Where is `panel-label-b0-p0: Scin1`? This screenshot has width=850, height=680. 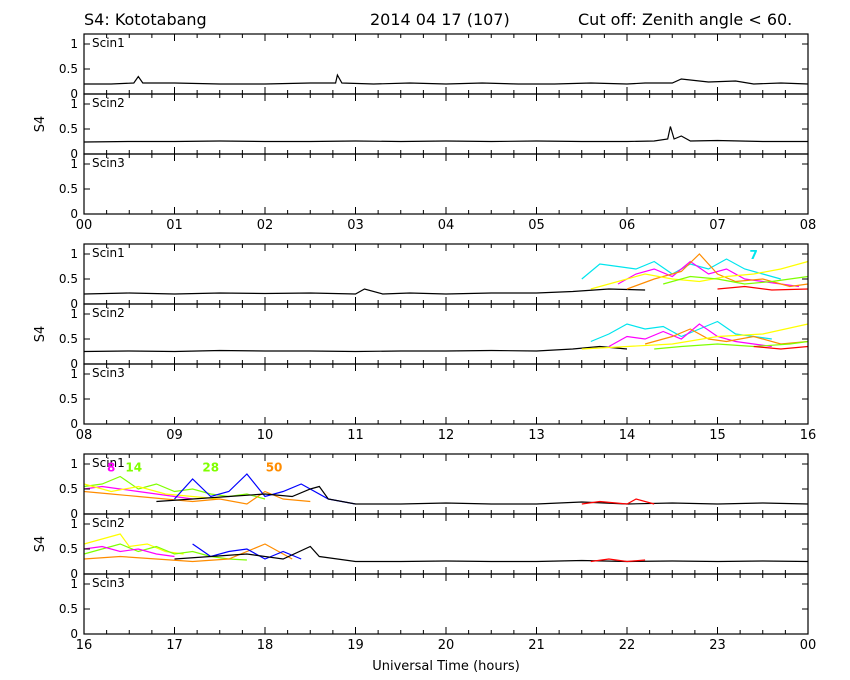 panel-label-b0-p0: Scin1 is located at coordinates (108, 43).